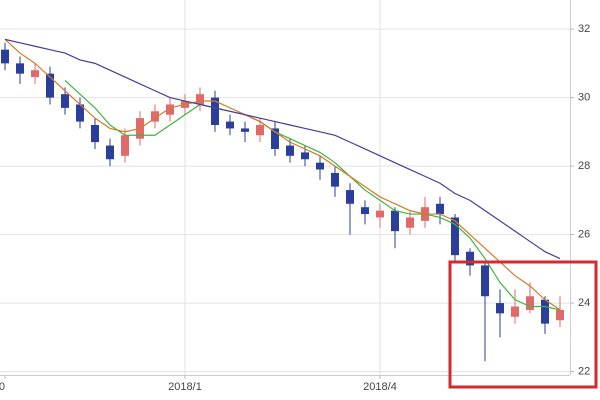 The image size is (600, 400). I want to click on x-tick-label: 2018/1, so click(185, 387).